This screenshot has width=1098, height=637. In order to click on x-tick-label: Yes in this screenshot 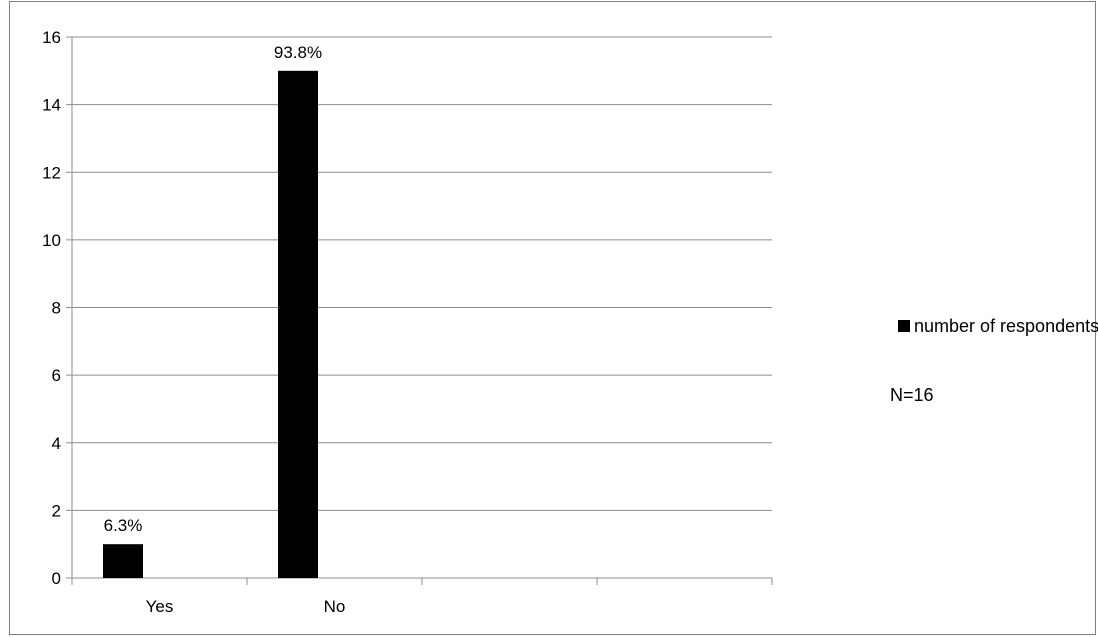, I will do `click(160, 606)`.